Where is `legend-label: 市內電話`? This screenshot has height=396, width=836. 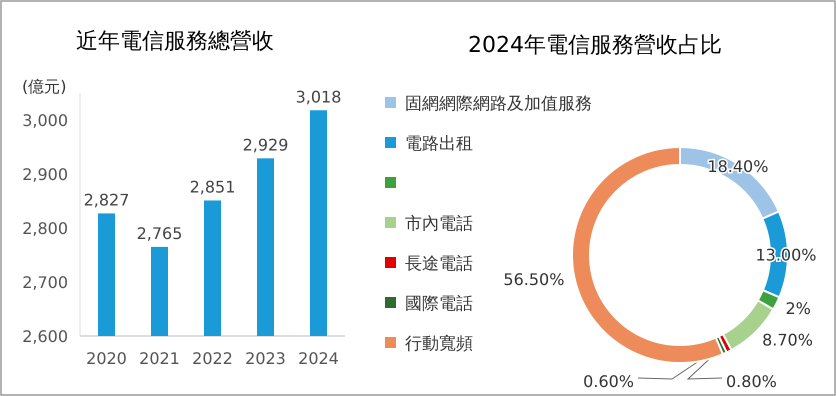
legend-label: 市內電話 is located at coordinates (439, 224).